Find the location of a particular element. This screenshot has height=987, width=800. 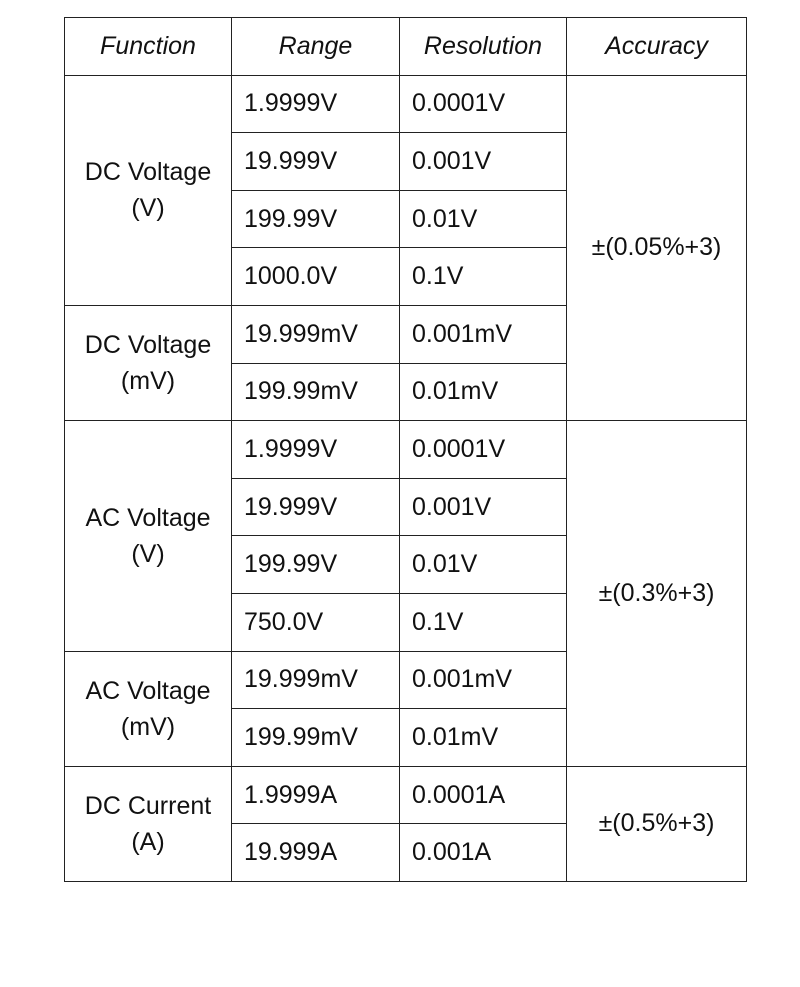

table-row: 1000.0V 0.1V is located at coordinates (406, 276).